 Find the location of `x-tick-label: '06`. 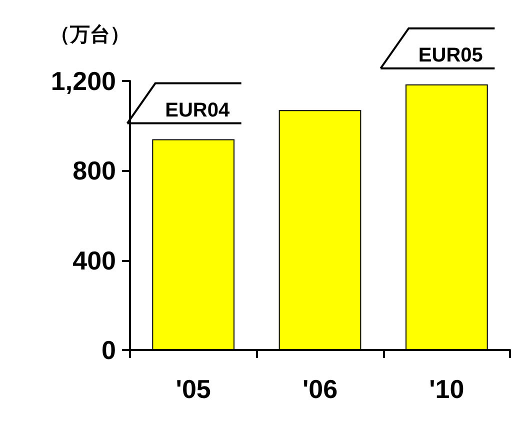

x-tick-label: '06 is located at coordinates (320, 389).